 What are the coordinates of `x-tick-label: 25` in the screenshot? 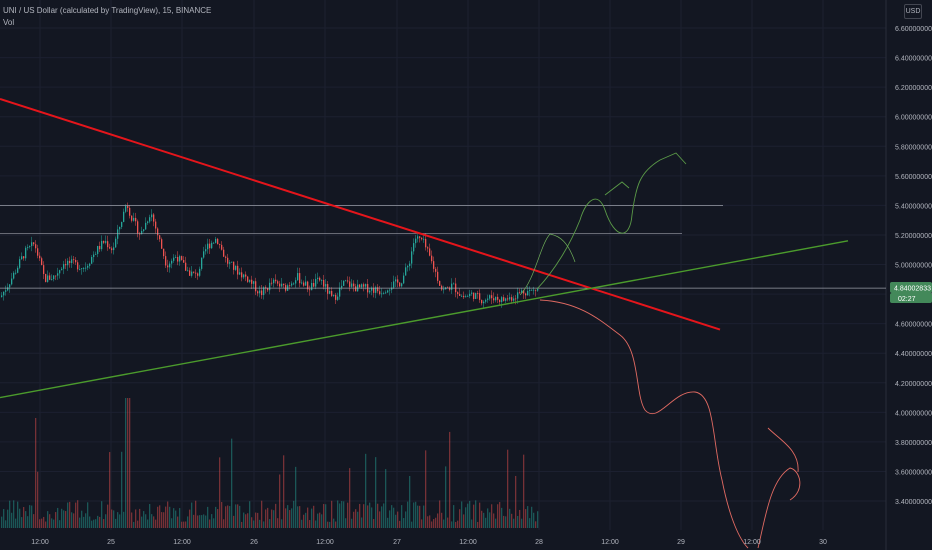 It's located at (111, 542).